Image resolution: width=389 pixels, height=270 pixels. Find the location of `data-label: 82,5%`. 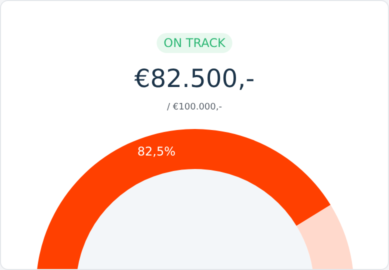

data-label: 82,5% is located at coordinates (156, 151).